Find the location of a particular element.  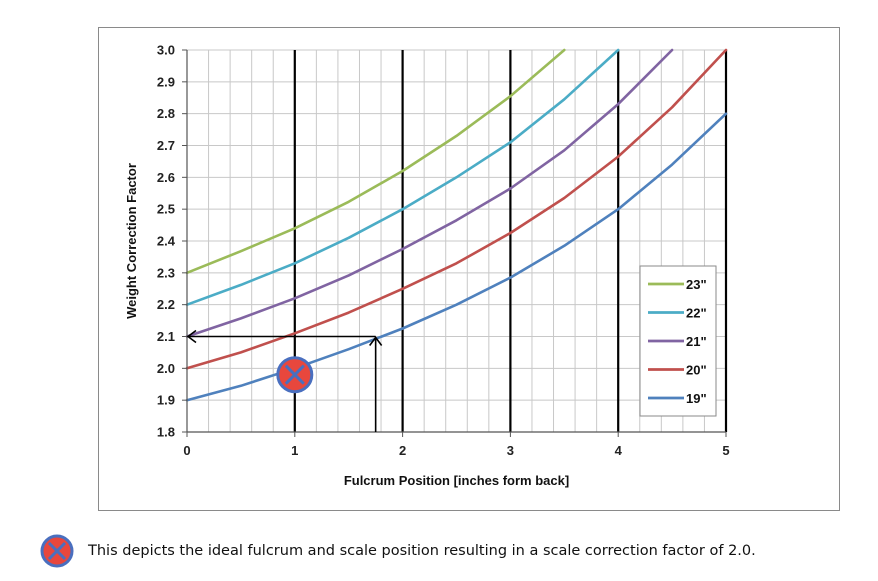

marker-legend-icon is located at coordinates (57, 551).